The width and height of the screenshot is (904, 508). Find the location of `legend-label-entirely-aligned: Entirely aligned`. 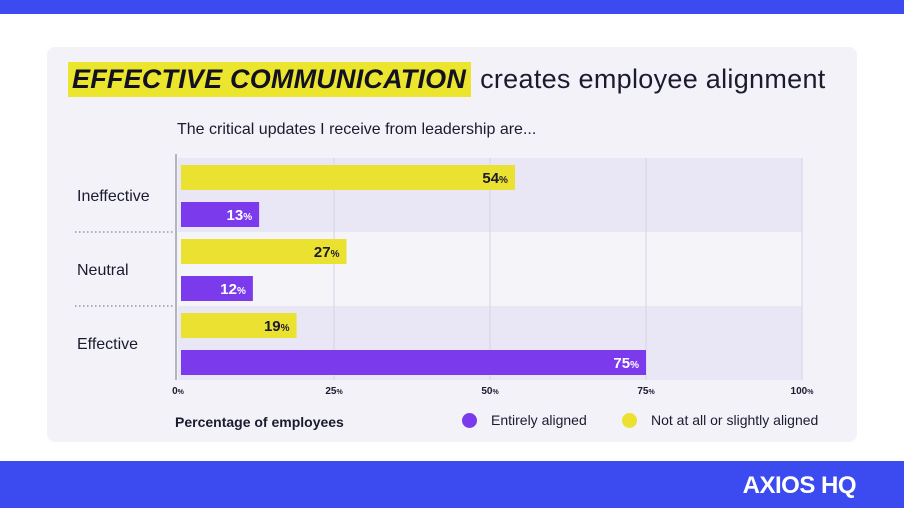

legend-label-entirely-aligned: Entirely aligned is located at coordinates (539, 420).